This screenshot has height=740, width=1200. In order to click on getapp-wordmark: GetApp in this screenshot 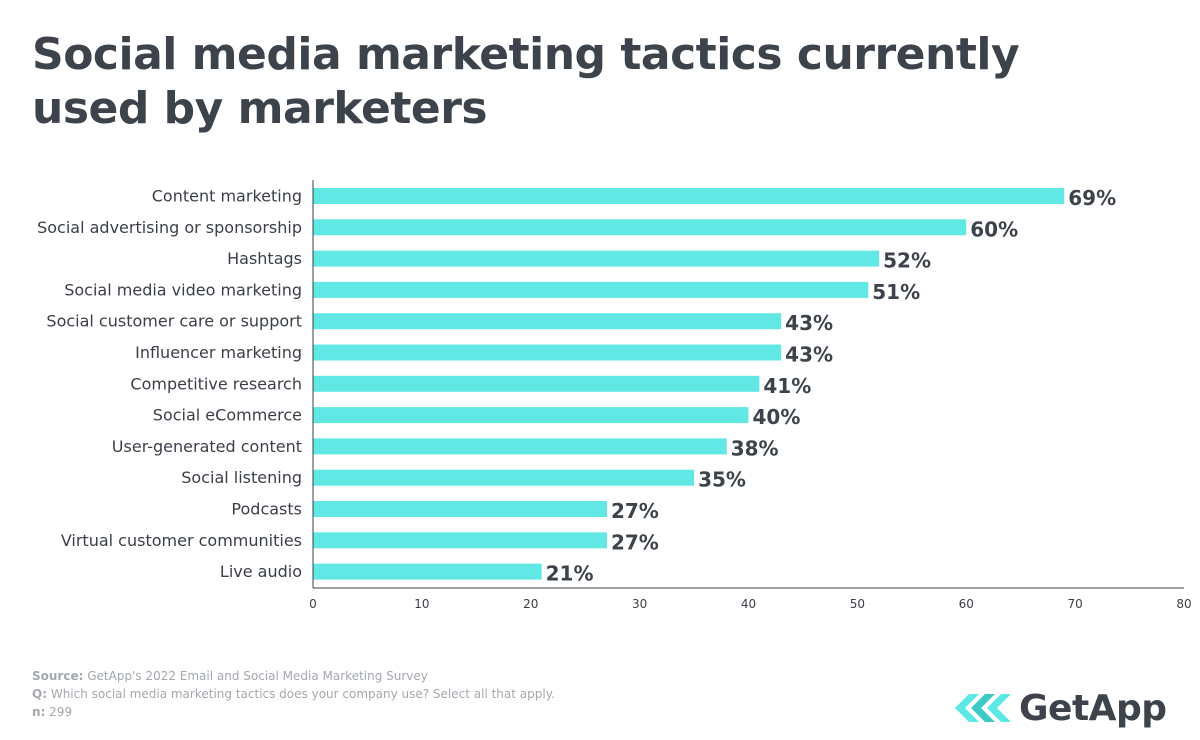, I will do `click(1093, 708)`.